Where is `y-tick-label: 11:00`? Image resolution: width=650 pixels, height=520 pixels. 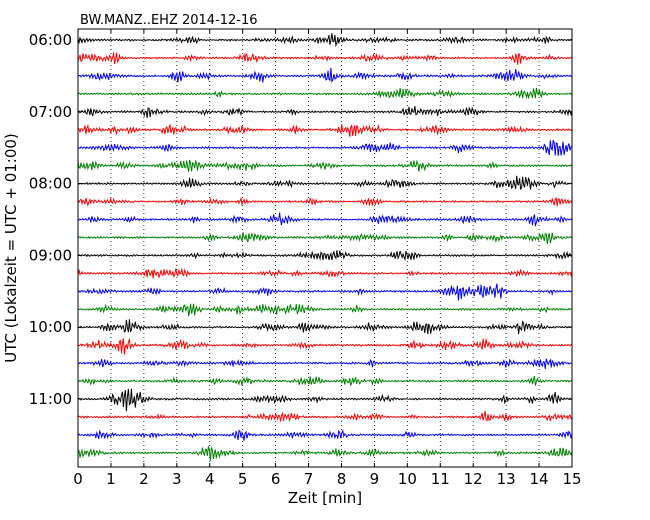
y-tick-label: 11:00 is located at coordinates (50, 399).